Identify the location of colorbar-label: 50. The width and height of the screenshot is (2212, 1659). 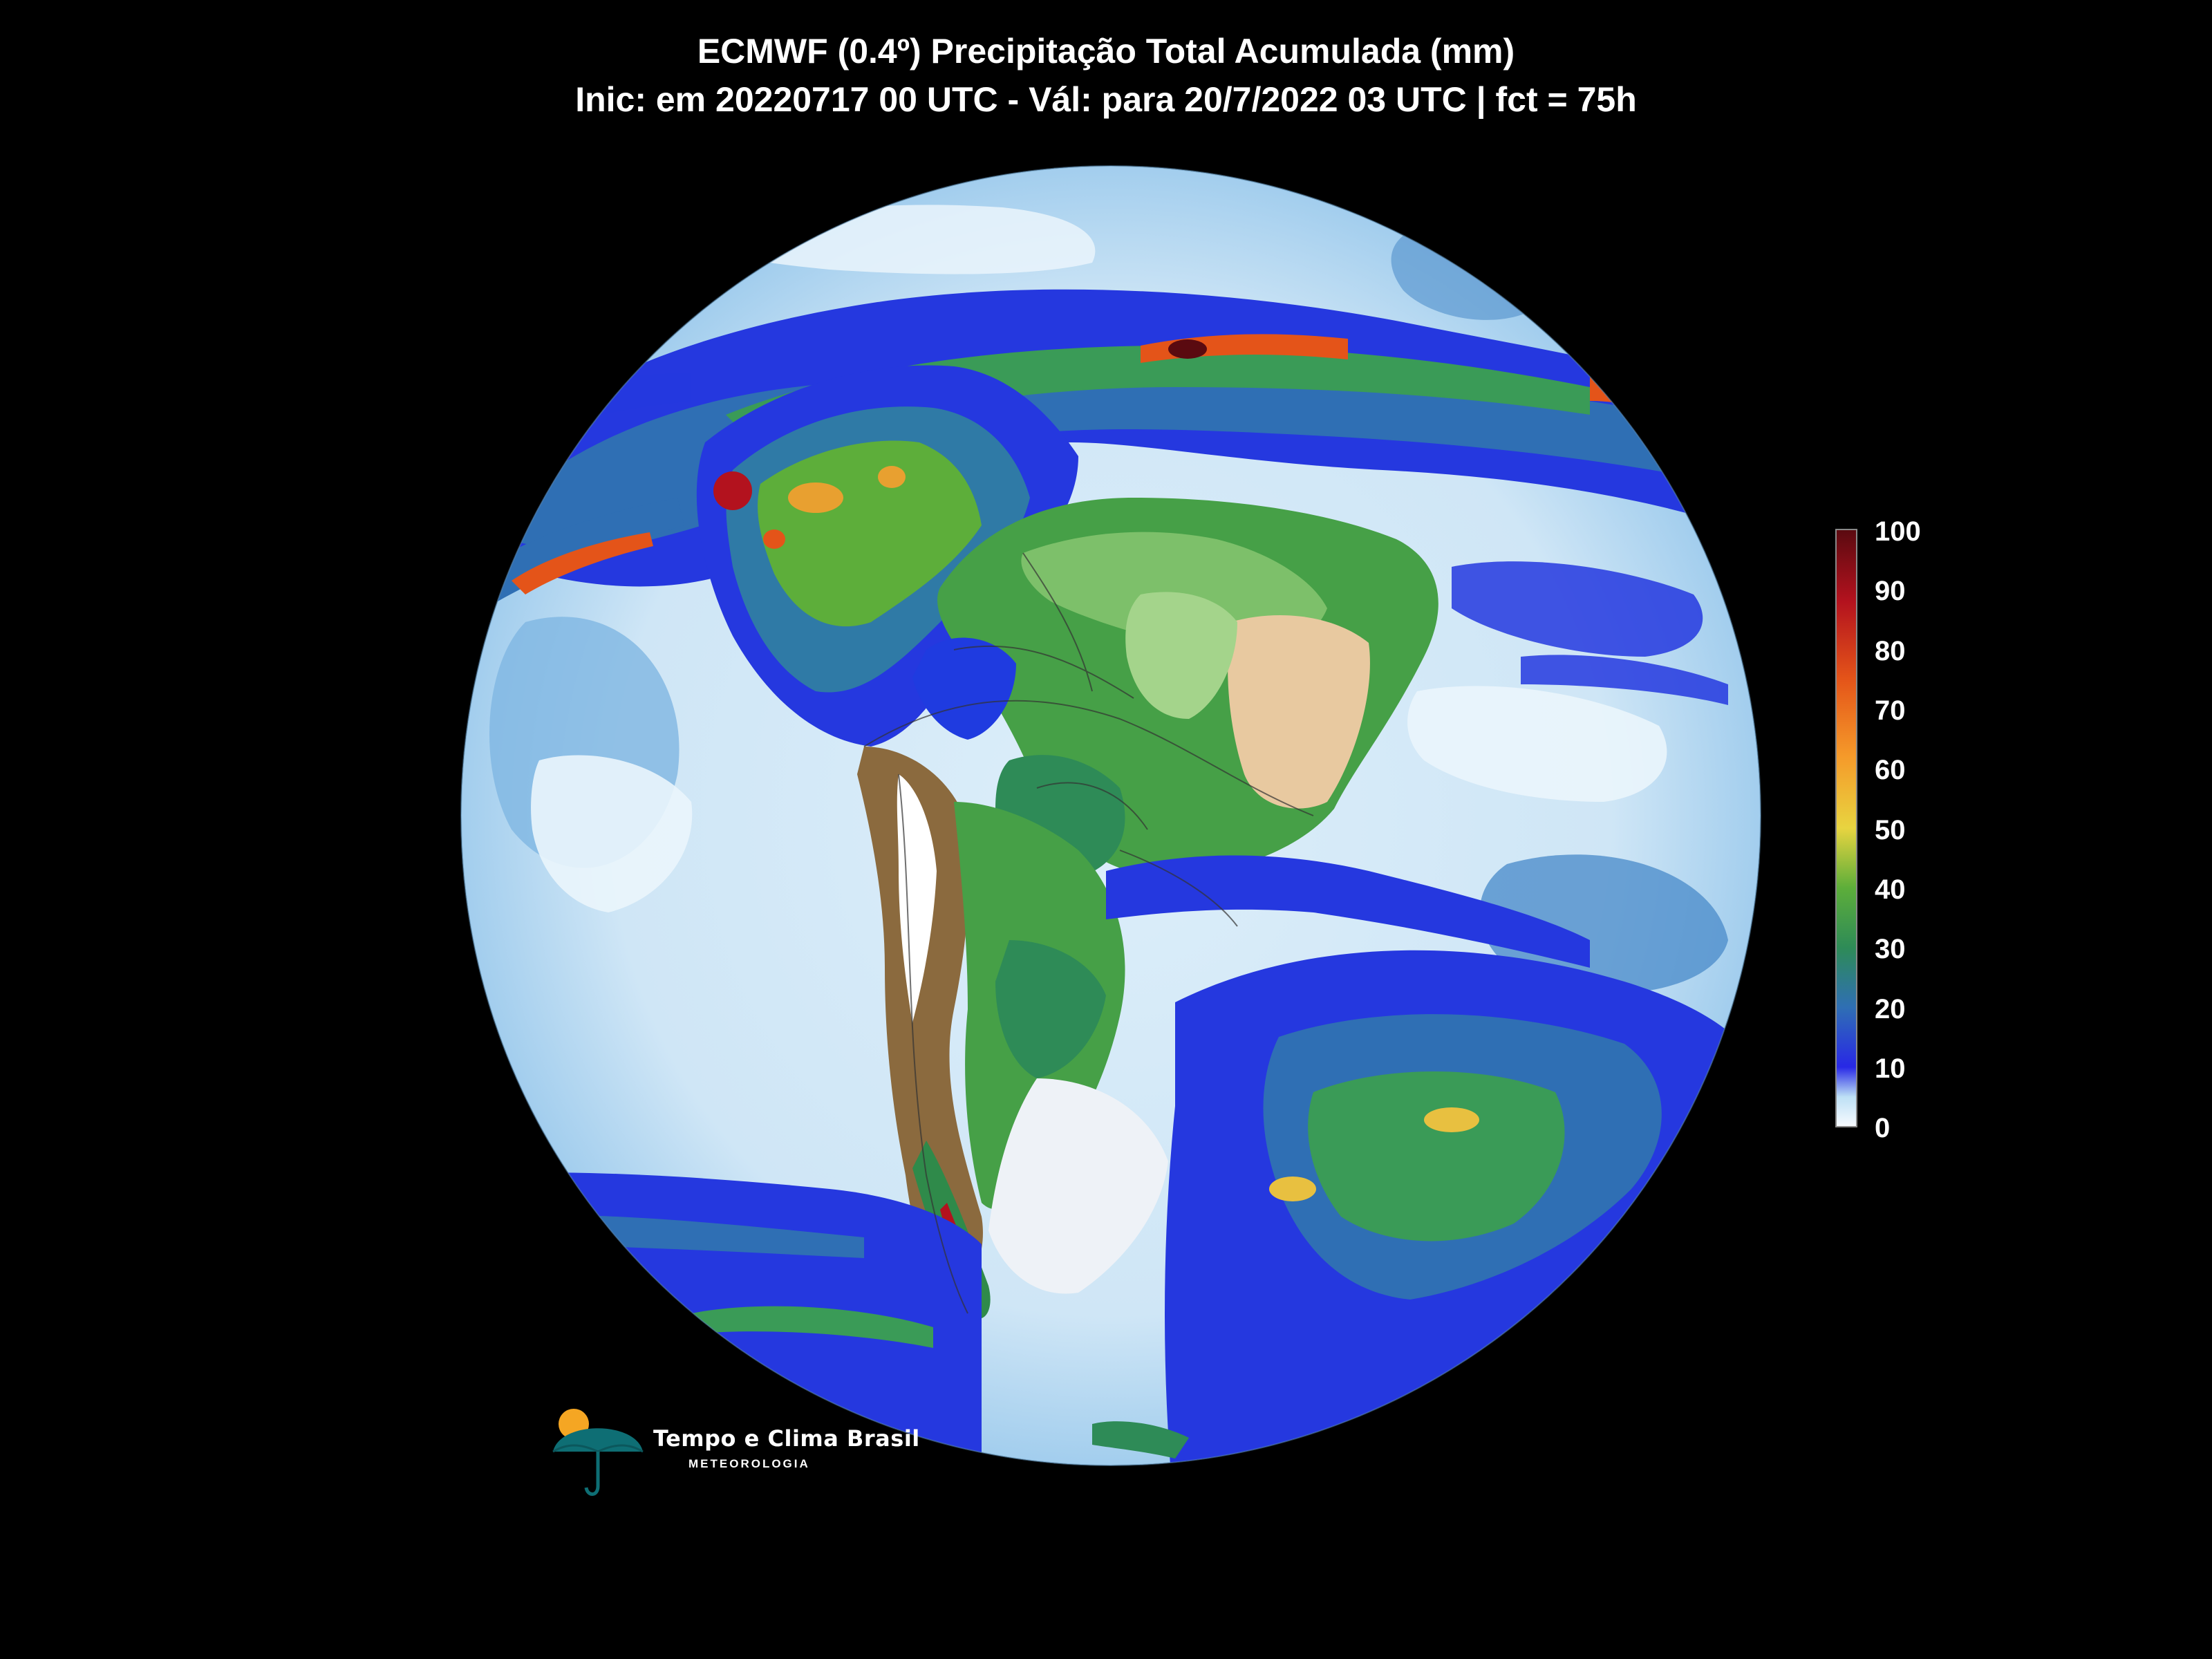
(1891, 830).